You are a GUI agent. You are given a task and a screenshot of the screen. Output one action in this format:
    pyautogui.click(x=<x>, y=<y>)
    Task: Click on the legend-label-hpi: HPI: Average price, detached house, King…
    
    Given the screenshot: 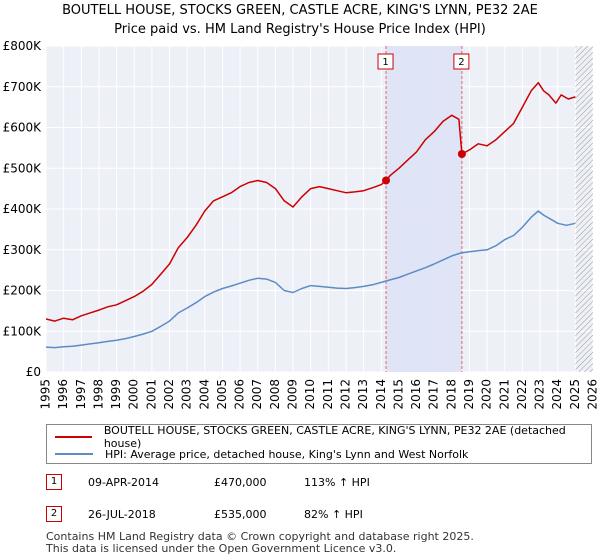 What is the action you would take?
    pyautogui.click(x=287, y=454)
    